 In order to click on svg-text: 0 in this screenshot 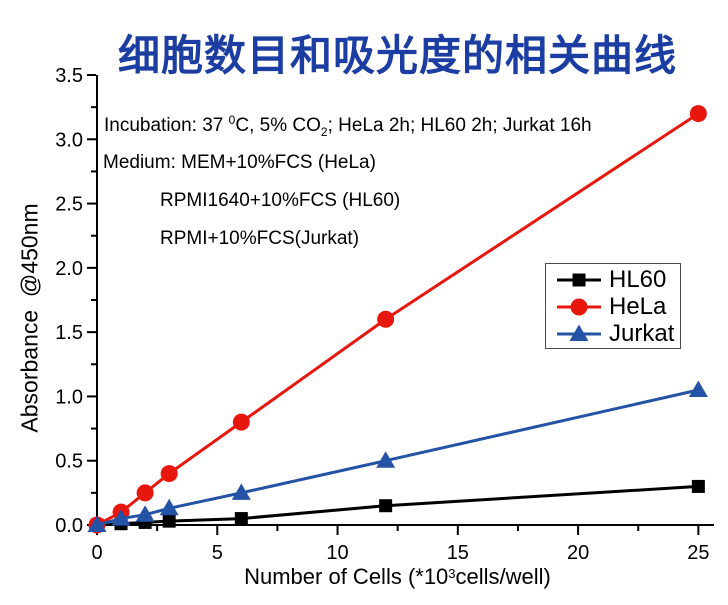, I will do `click(96, 553)`.